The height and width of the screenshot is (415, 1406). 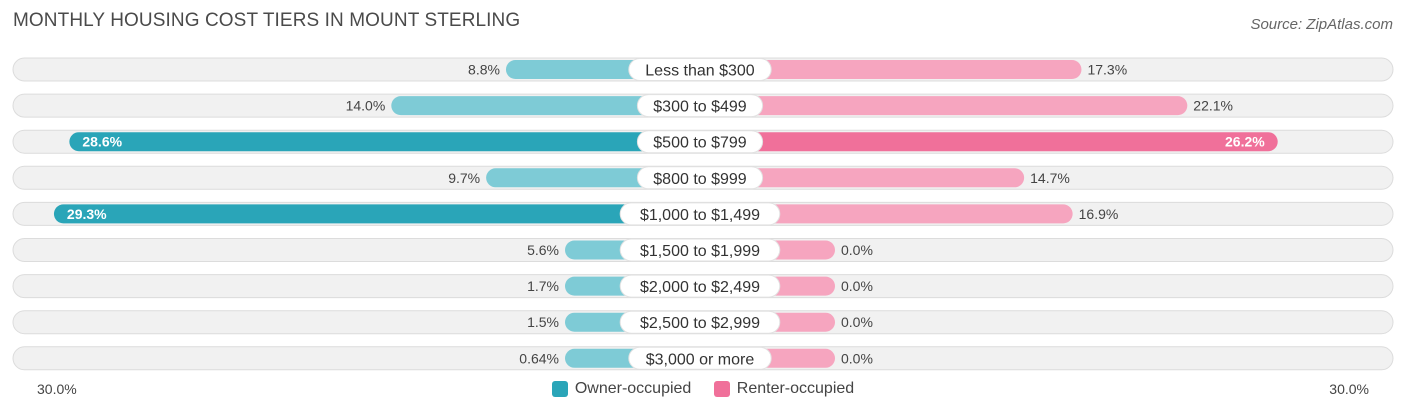 I want to click on renter-value-label: 22.1%, so click(x=1213, y=106).